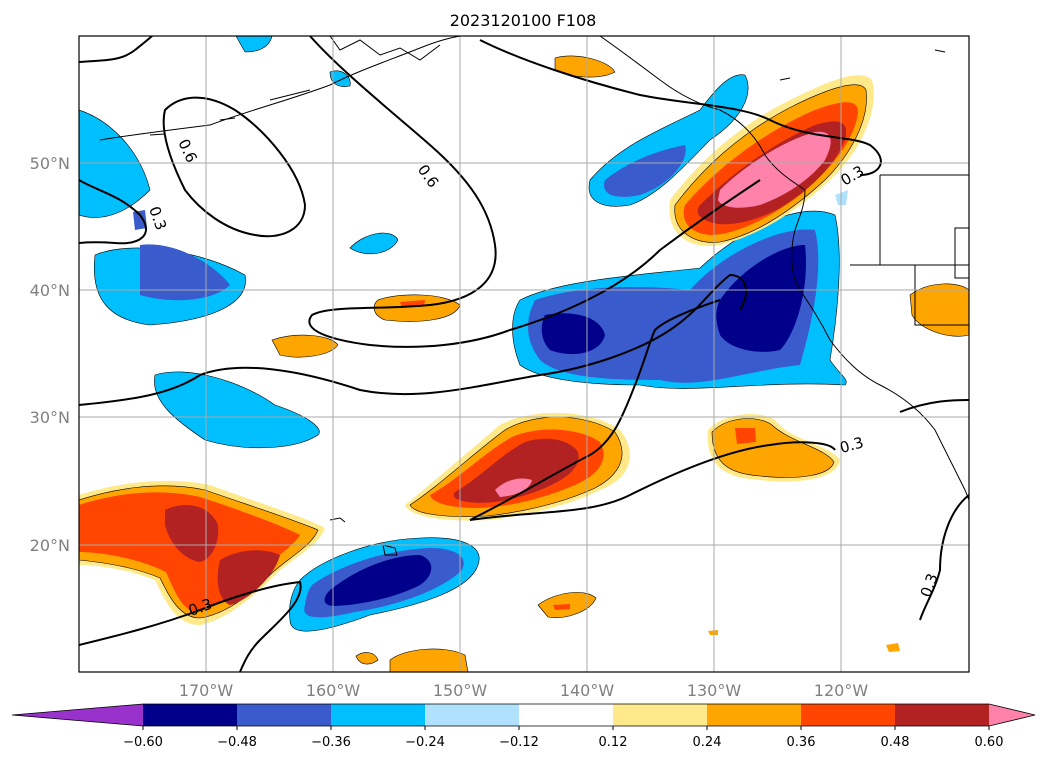 This screenshot has height=765, width=1047. I want to click on colorbar-tick-label: −0.12, so click(519, 742).